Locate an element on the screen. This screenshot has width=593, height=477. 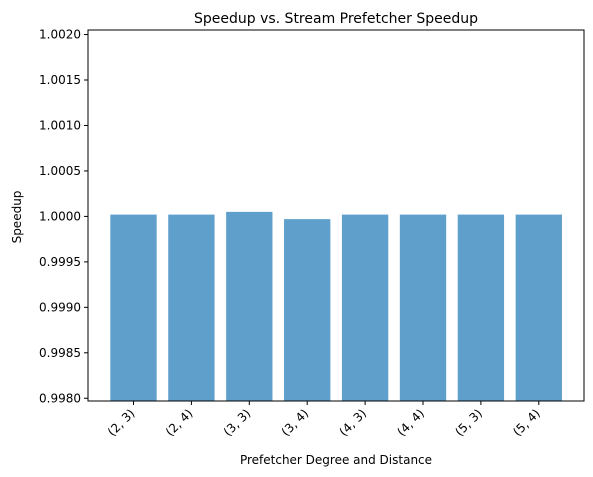
y-tick-label-1: 0.9985 is located at coordinates (60, 353).